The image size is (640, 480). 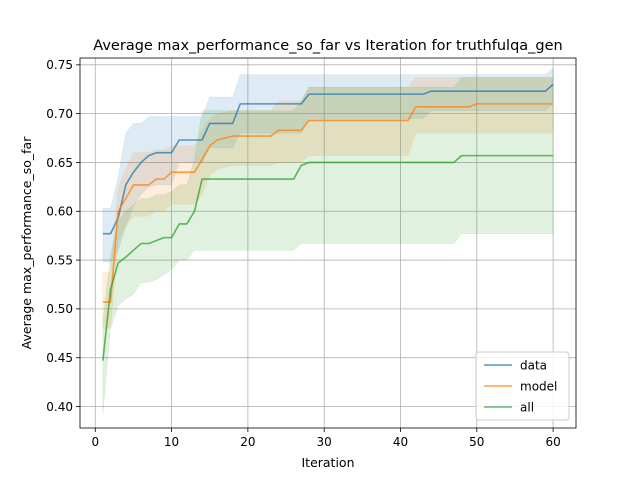 I want to click on x-tick-label: 40, so click(x=400, y=442).